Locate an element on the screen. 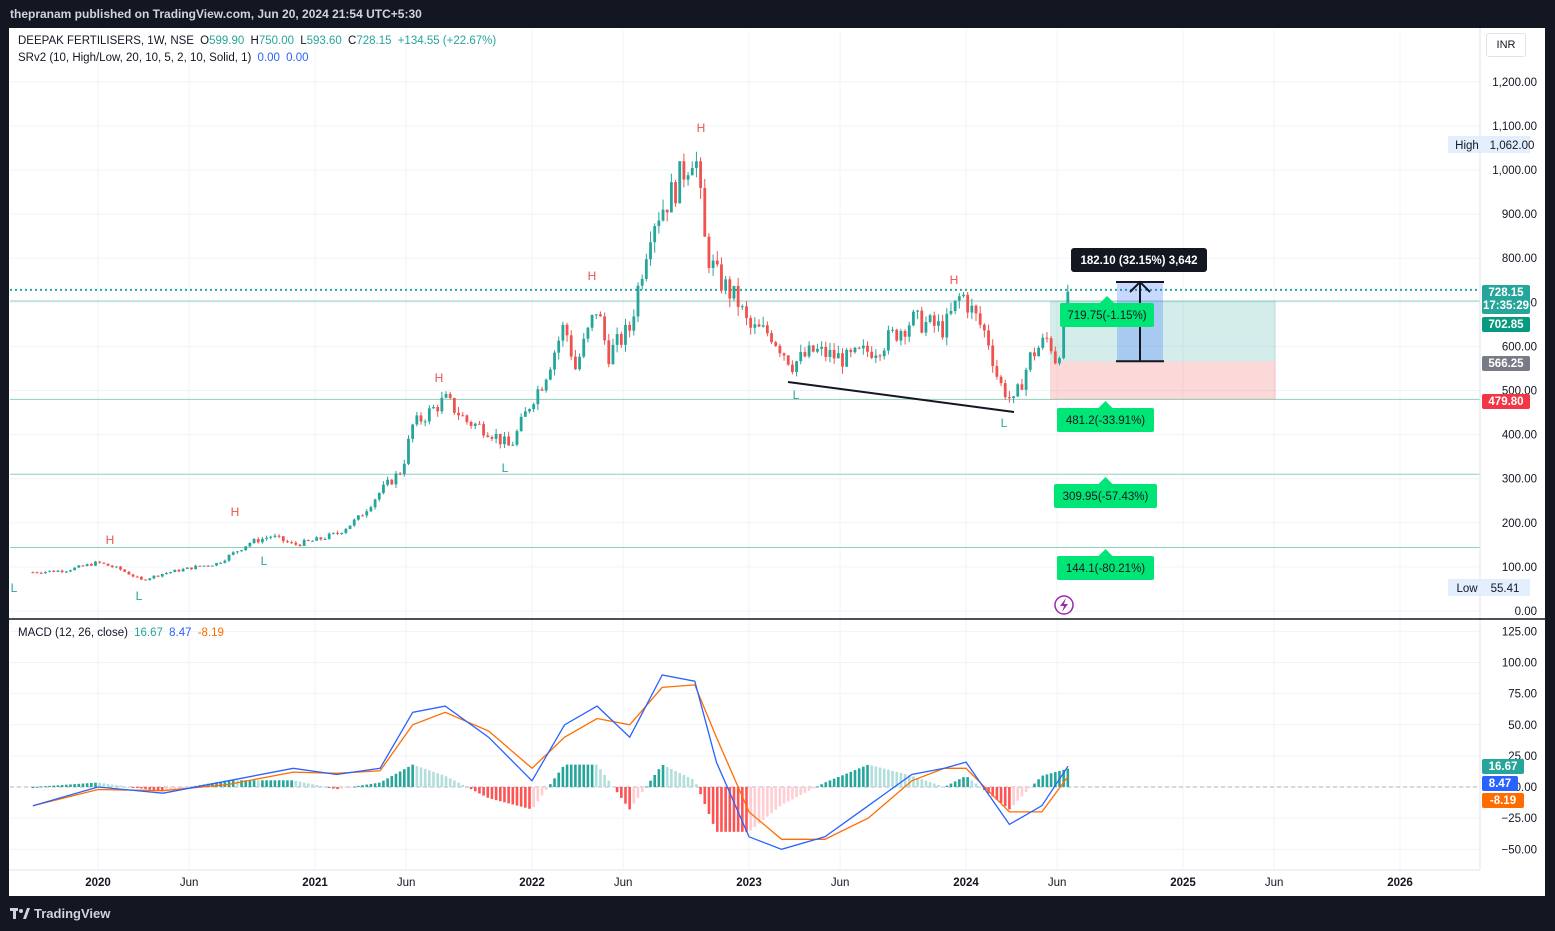 The height and width of the screenshot is (931, 1555). last-price-badge: 728.15 is located at coordinates (1506, 293).